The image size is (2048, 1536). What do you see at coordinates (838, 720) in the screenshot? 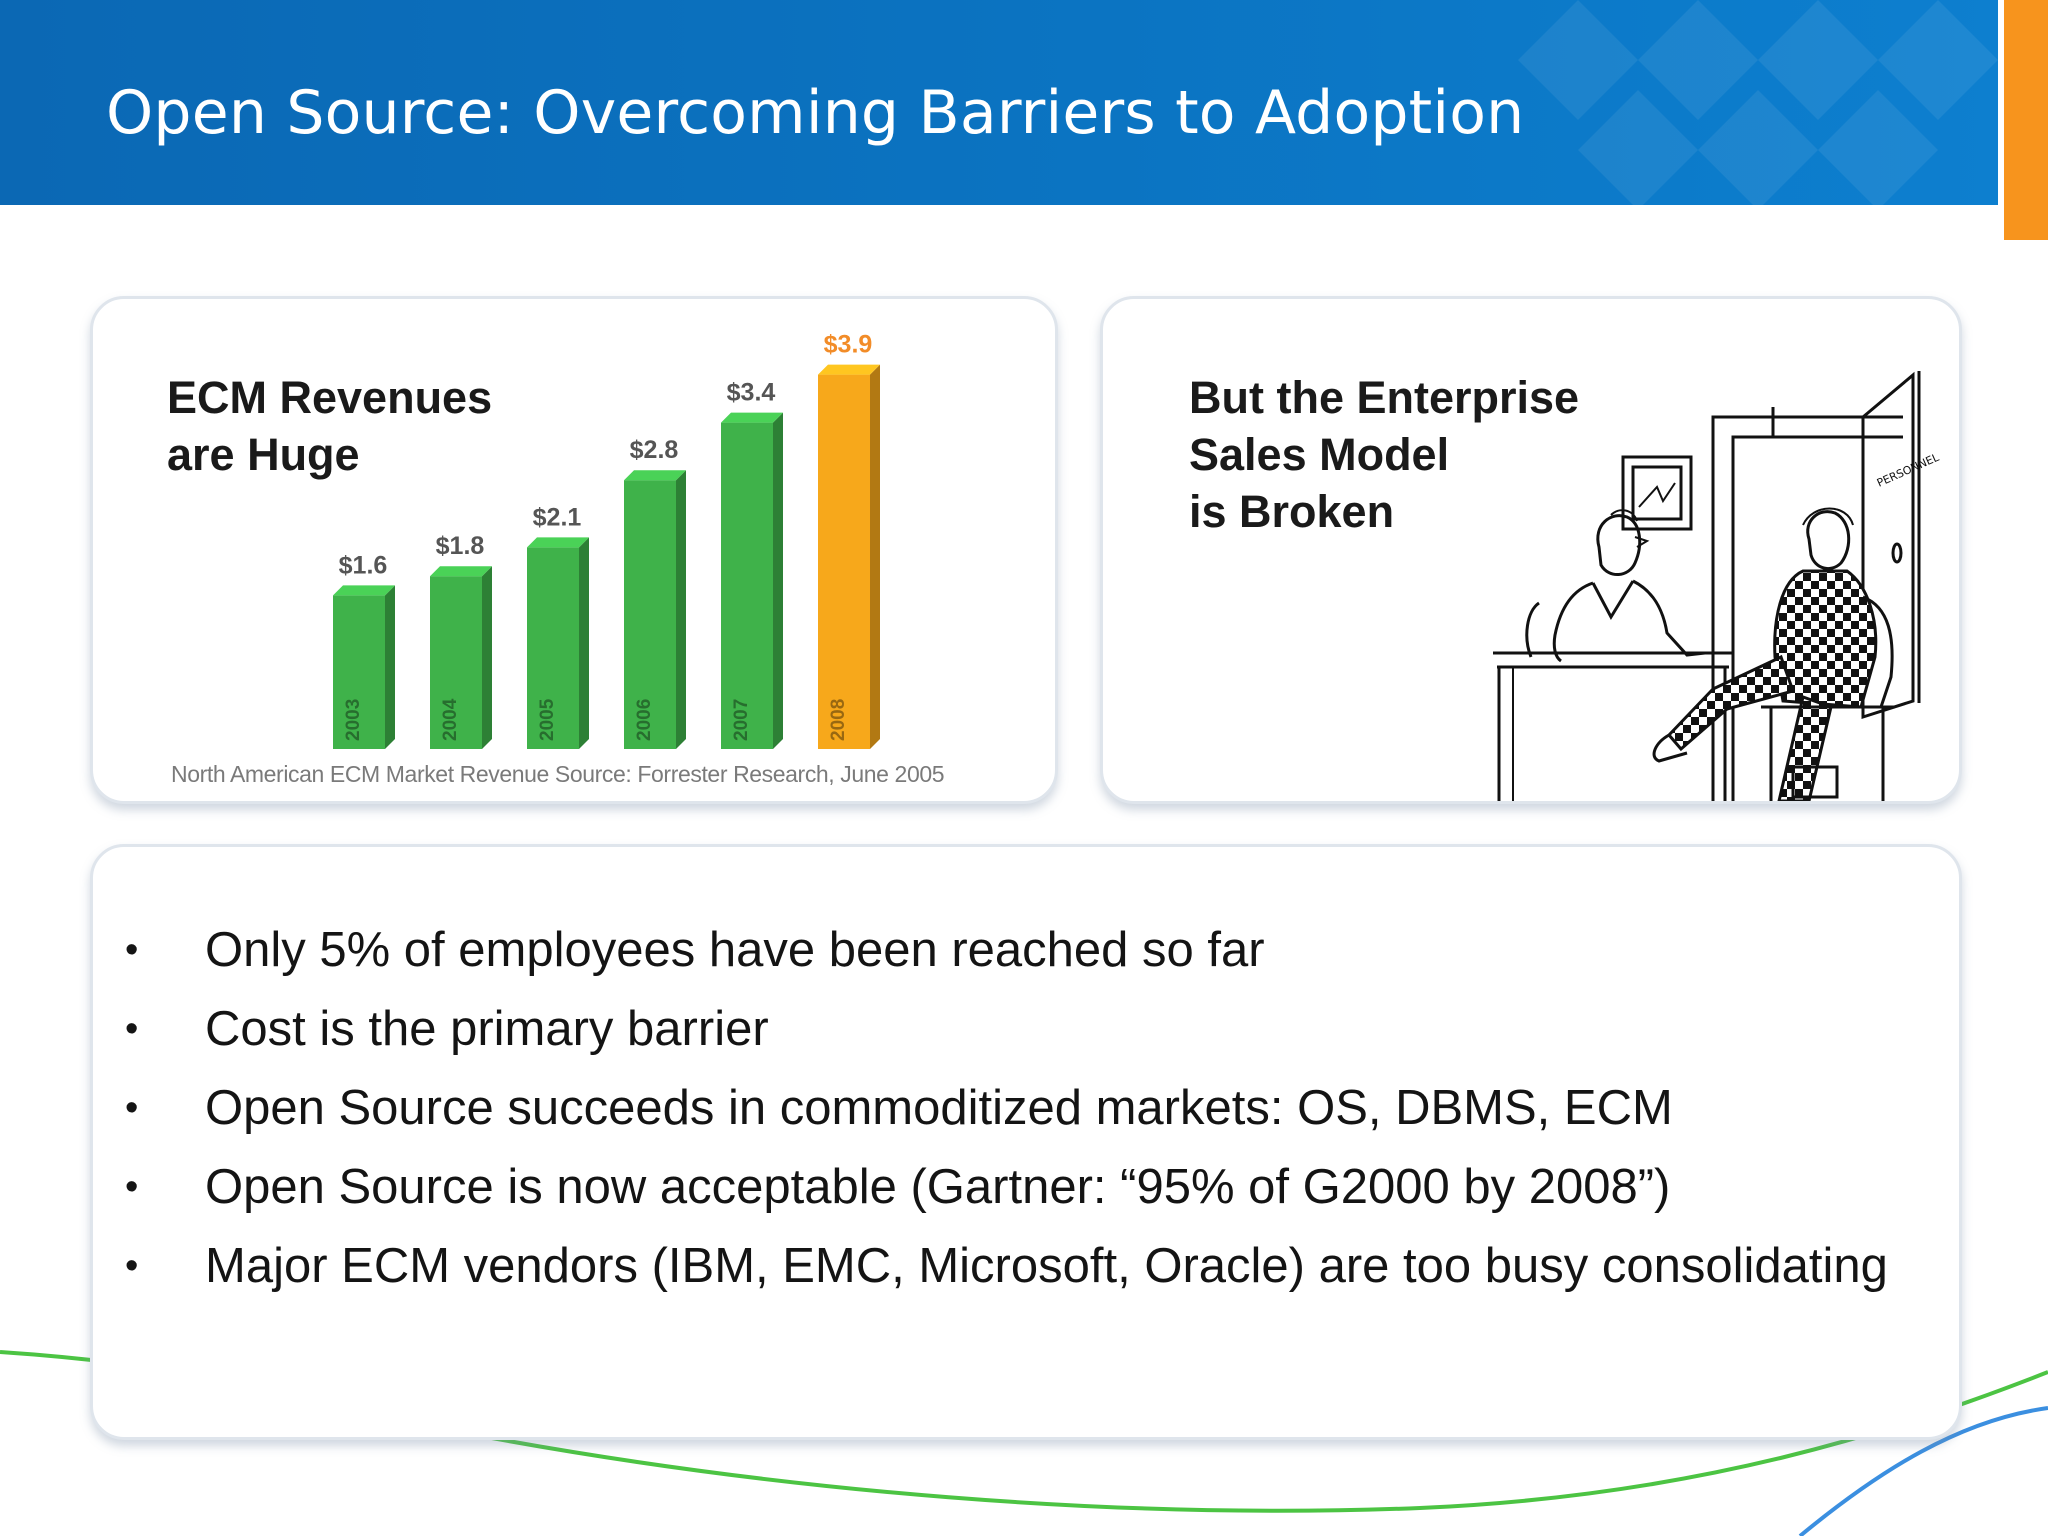
I see `bar-category-label: 2008` at bounding box center [838, 720].